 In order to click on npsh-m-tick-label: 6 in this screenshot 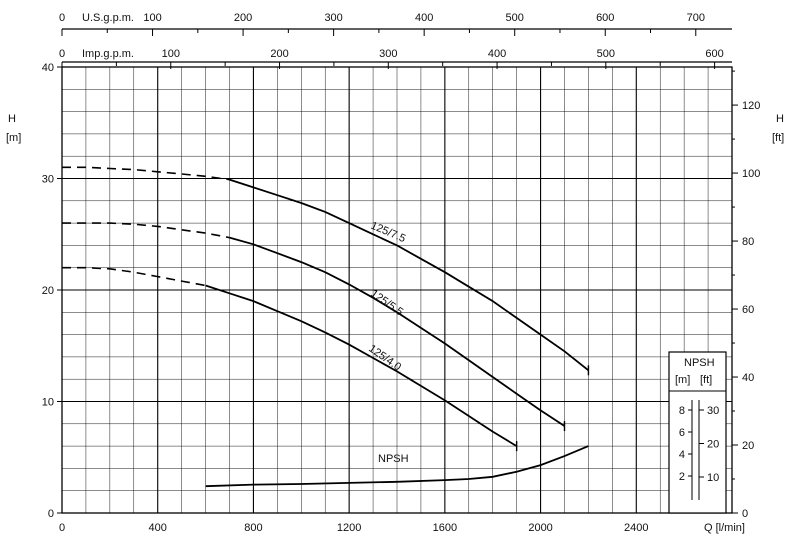, I will do `click(682, 433)`.